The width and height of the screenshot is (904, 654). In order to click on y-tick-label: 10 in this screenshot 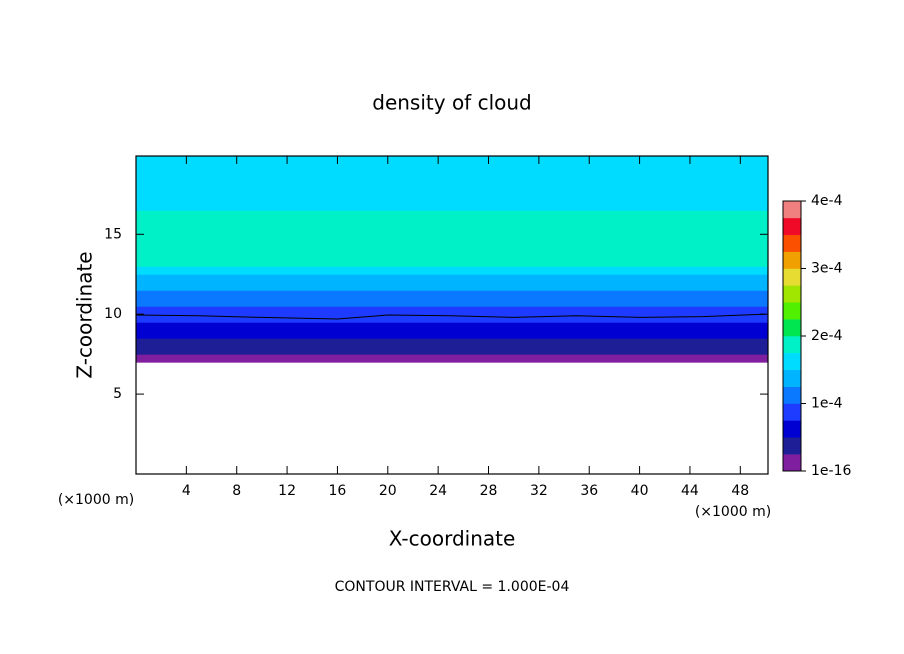, I will do `click(113, 314)`.